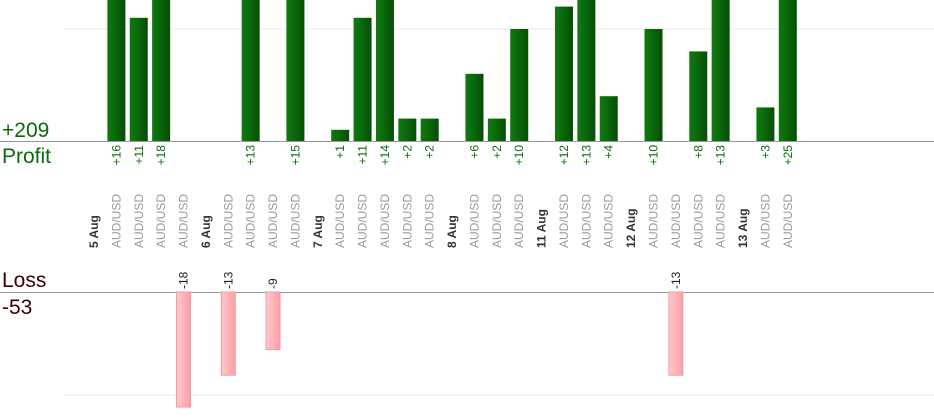 The image size is (934, 420). I want to click on profit-value-label: +4, so click(609, 152).